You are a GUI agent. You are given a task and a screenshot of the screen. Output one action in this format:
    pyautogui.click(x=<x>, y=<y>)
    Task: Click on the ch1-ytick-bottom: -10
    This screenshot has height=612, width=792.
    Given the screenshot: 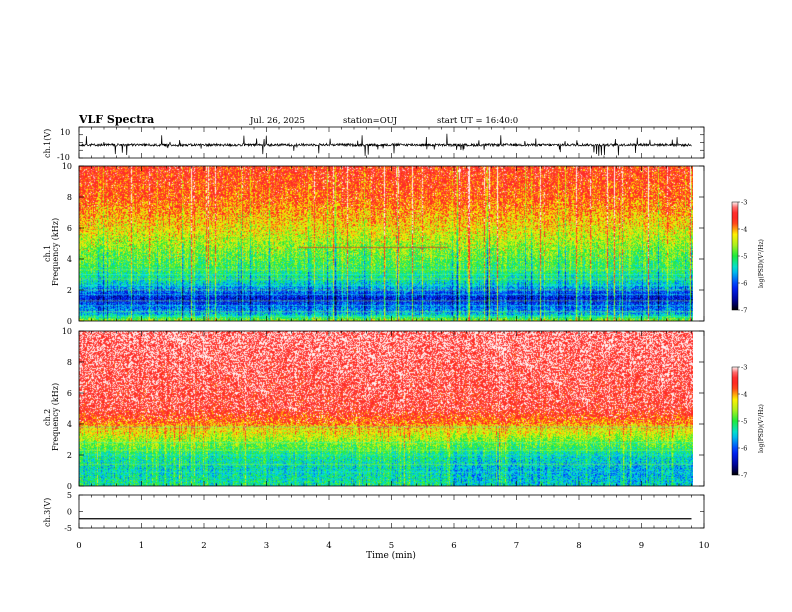 What is the action you would take?
    pyautogui.click(x=63, y=157)
    